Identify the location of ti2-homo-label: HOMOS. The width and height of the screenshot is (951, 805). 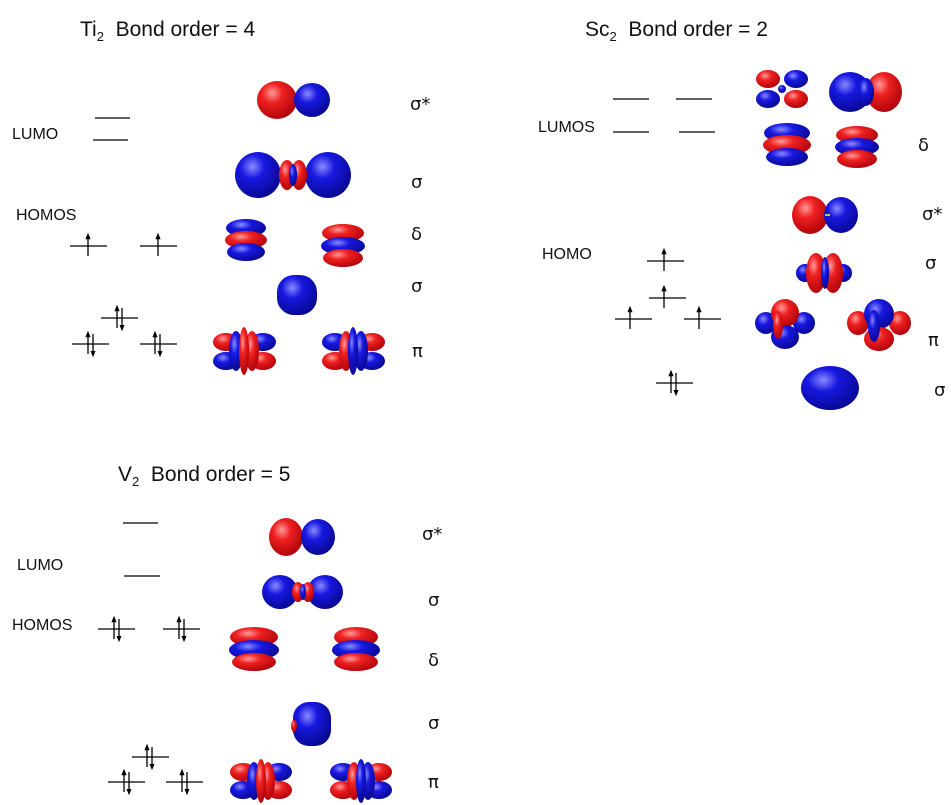
(46, 215).